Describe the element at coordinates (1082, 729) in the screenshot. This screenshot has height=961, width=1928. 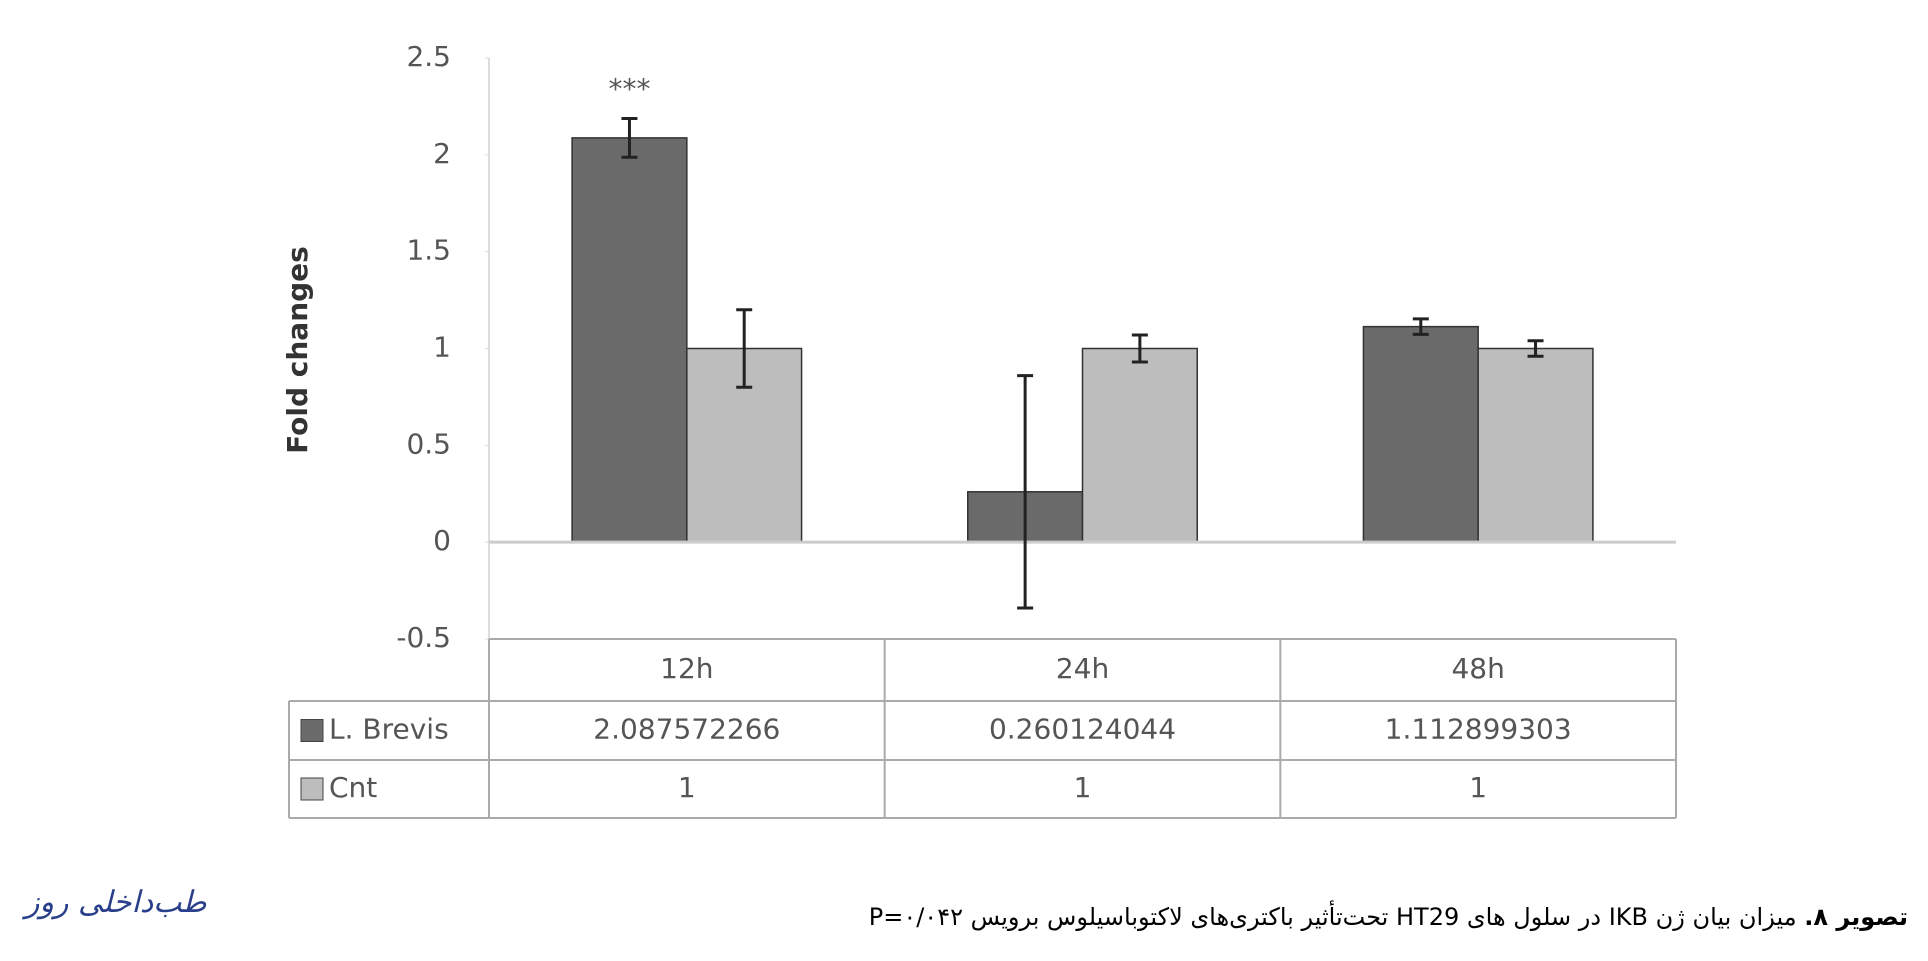
I see `table-value: 0.260124044` at that location.